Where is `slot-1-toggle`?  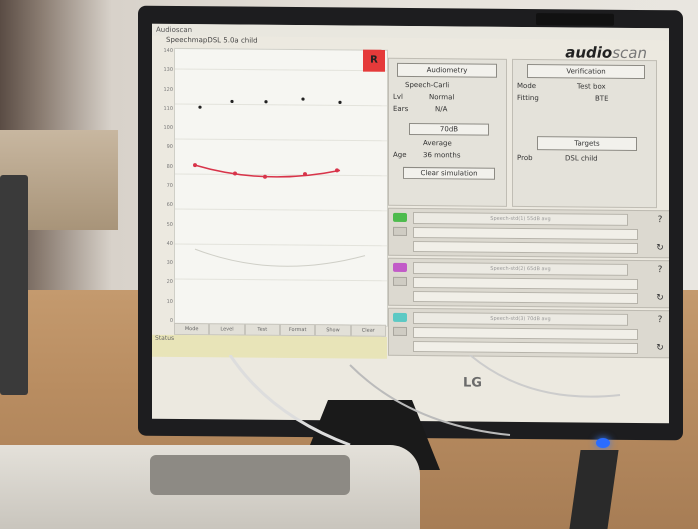
slot-1-toggle is located at coordinates (400, 231).